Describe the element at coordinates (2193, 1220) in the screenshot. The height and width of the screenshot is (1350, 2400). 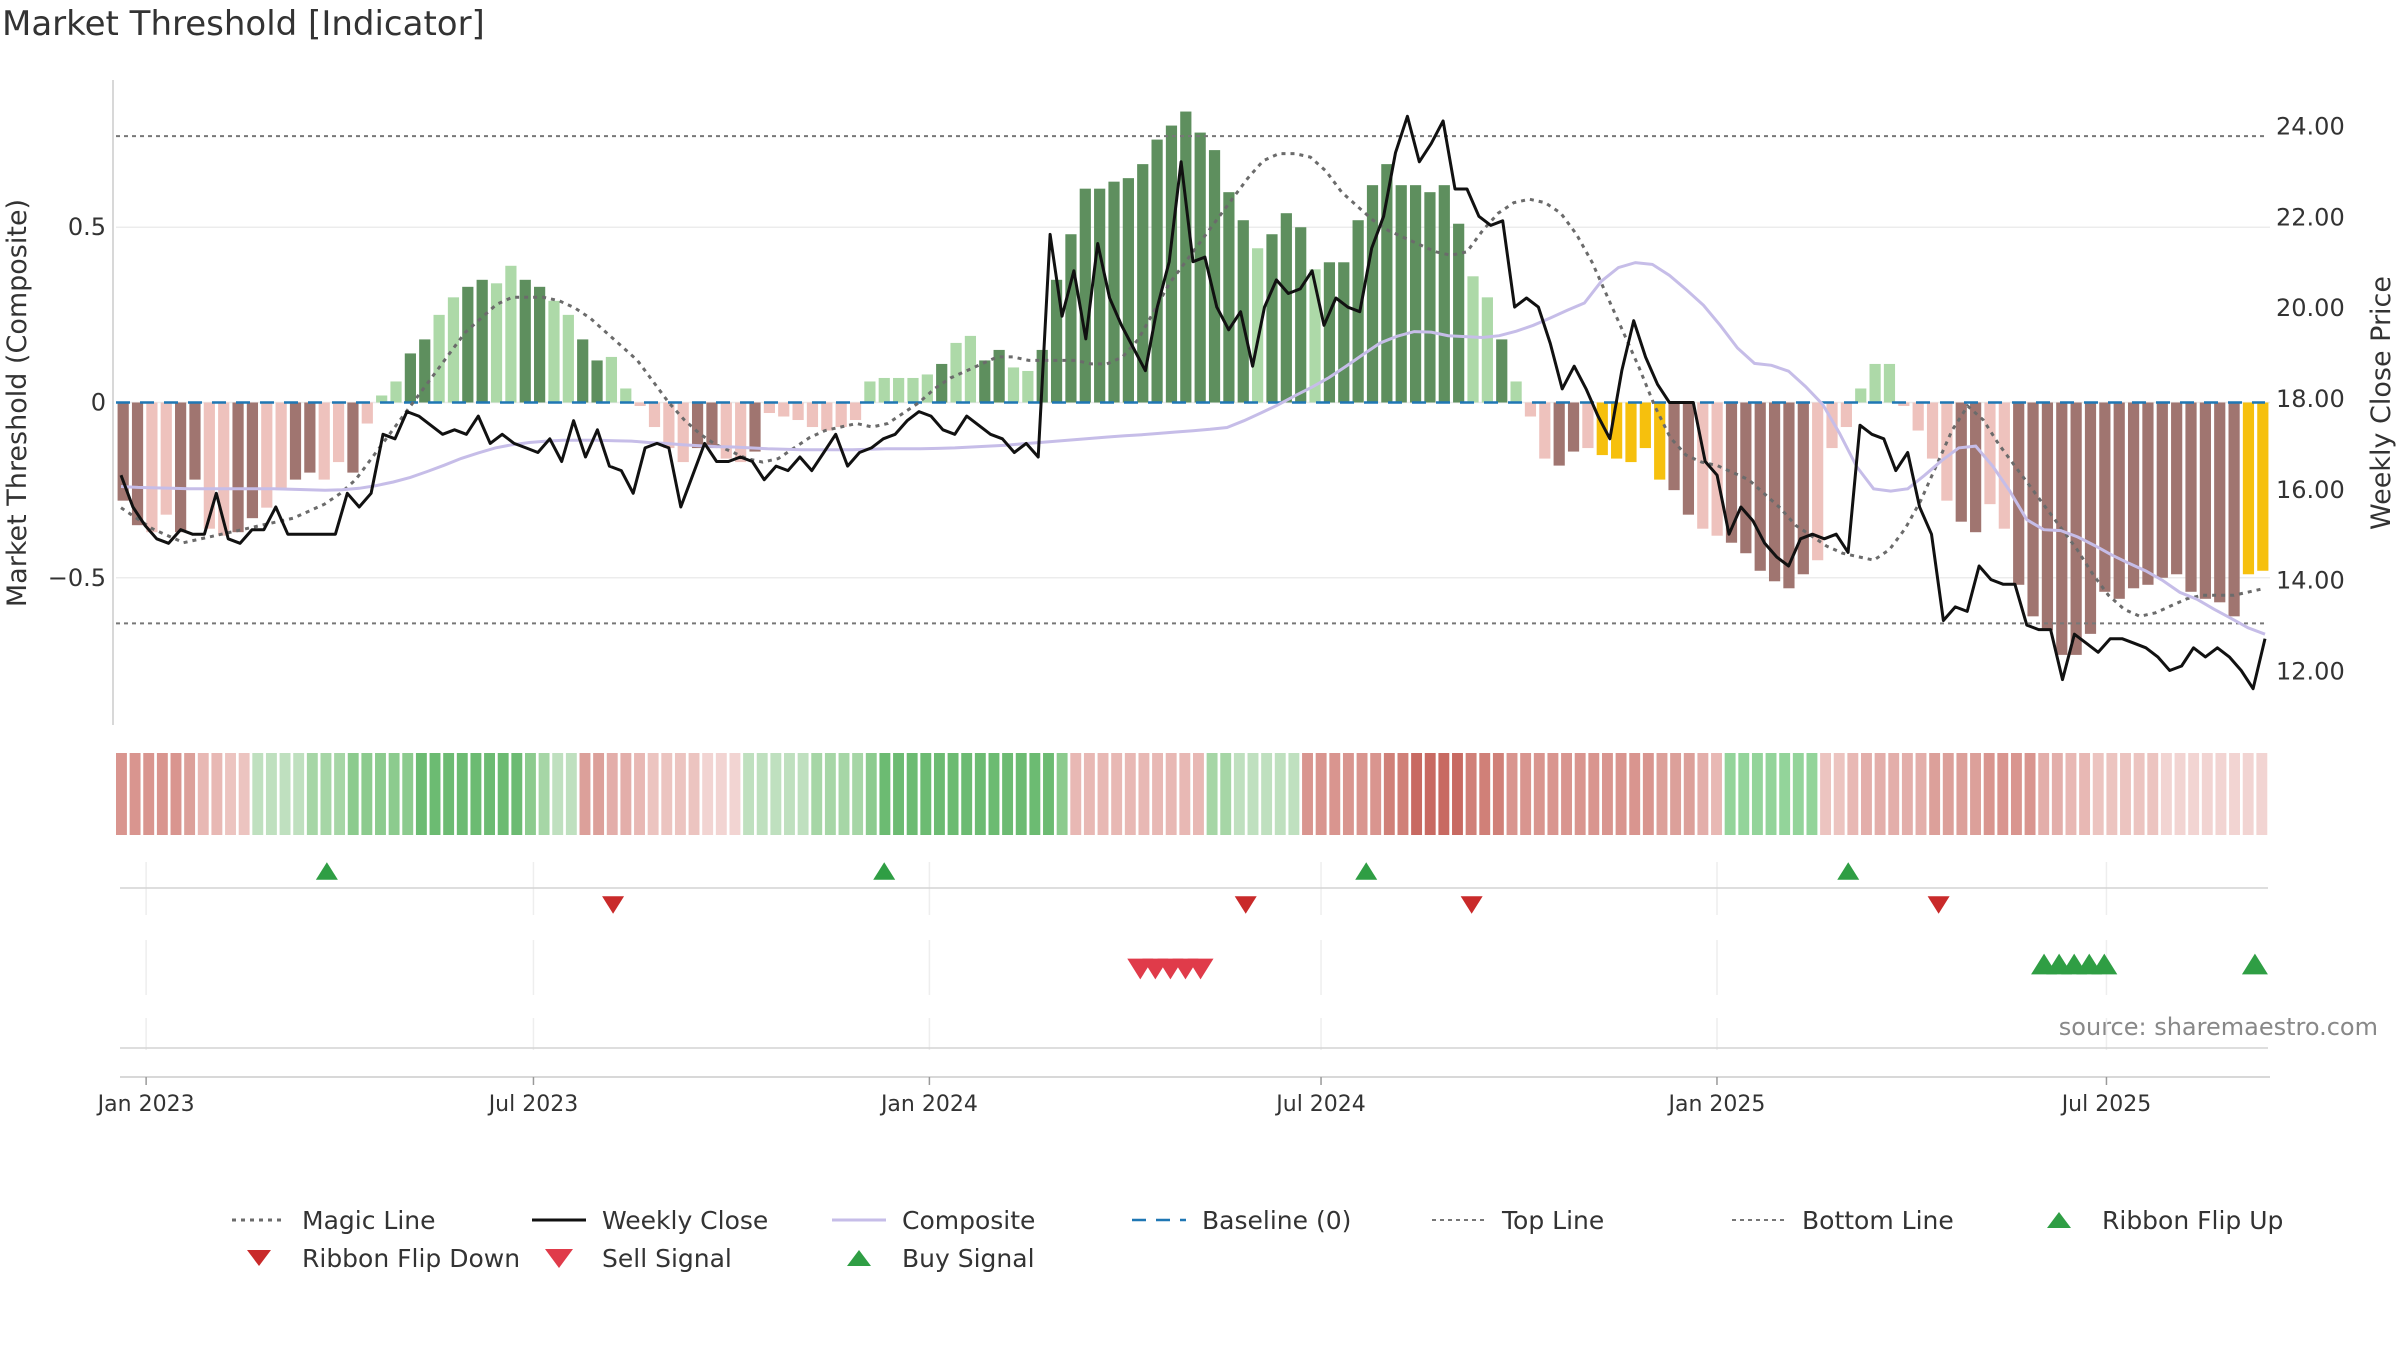
I see `legend-label: Ribbon Flip Up` at that location.